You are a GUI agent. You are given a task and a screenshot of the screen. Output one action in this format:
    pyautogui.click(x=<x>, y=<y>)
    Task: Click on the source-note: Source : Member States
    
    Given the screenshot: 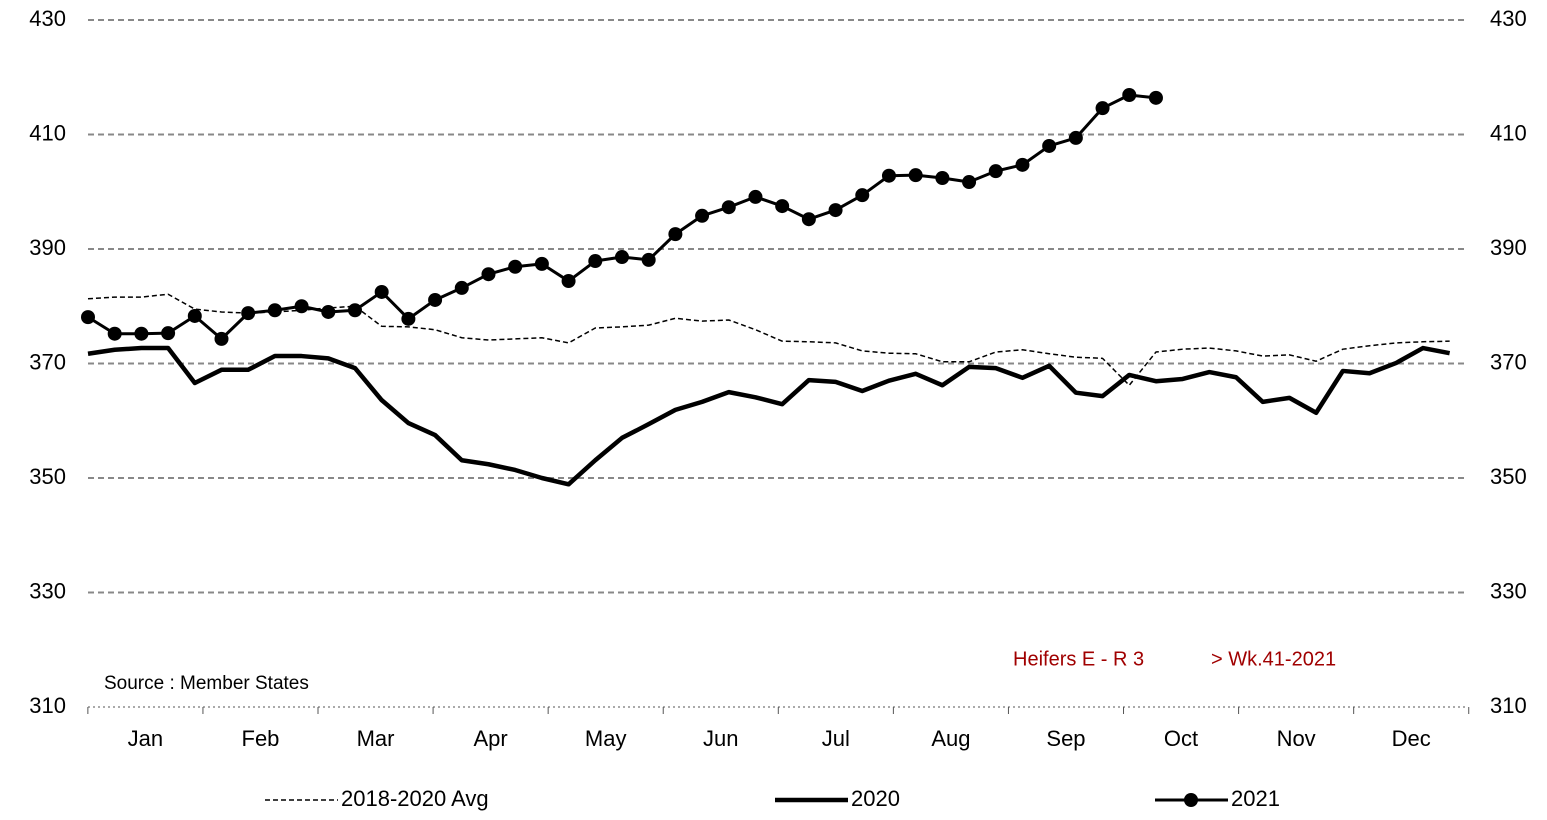 What is the action you would take?
    pyautogui.click(x=206, y=683)
    